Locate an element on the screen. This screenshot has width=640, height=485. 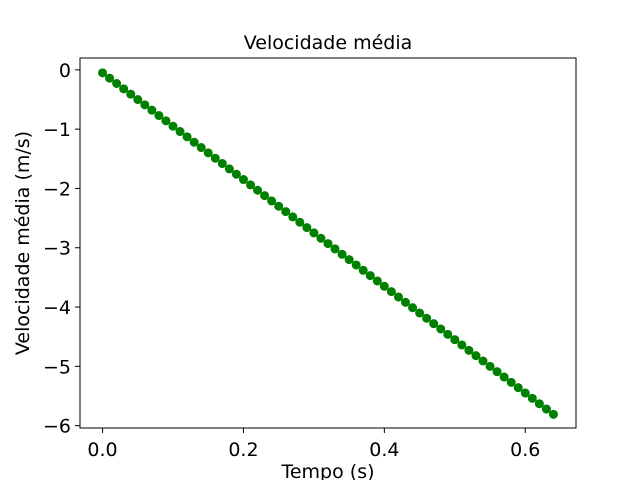
x-axis-label: Tempo (s) is located at coordinates (327, 470).